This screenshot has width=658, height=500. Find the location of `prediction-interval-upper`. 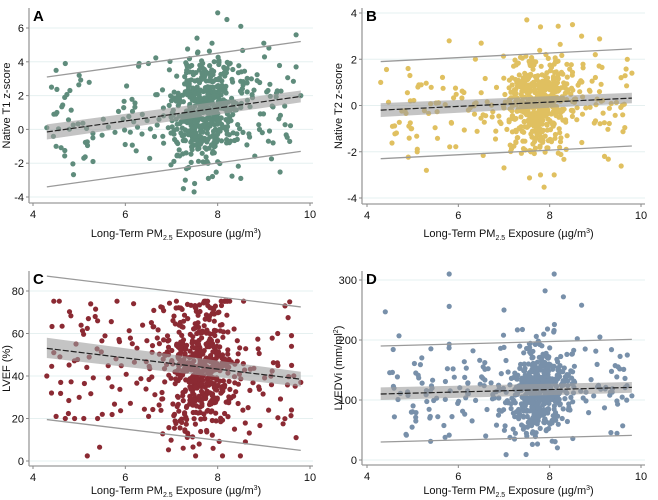

prediction-interval-upper is located at coordinates (173, 59).